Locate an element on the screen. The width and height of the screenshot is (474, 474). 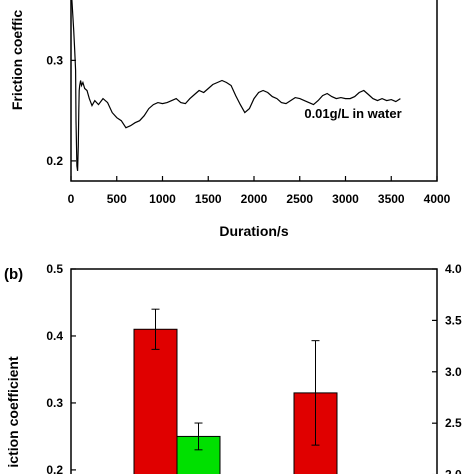
x-tick-label: 1500 is located at coordinates (208, 199).